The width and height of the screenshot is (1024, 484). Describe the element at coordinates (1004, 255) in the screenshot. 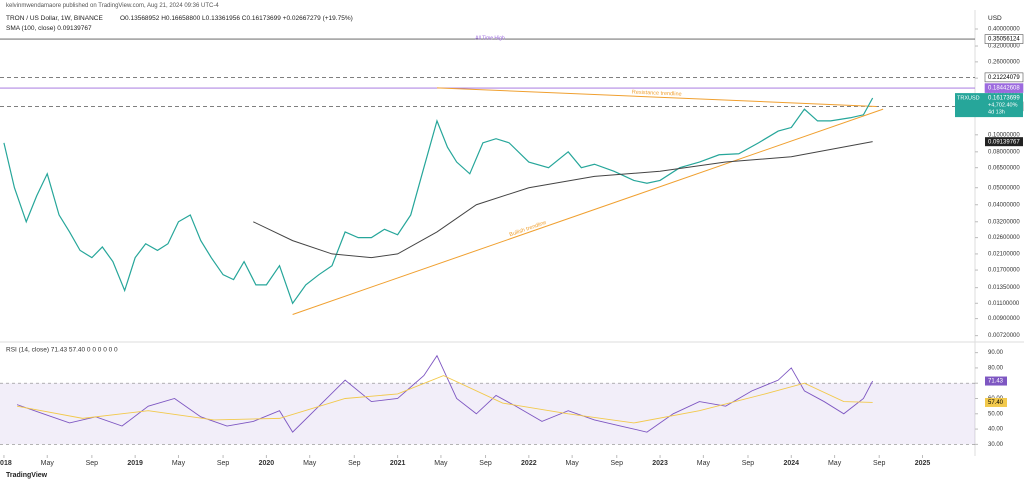

I see `y-tick-label: 0.02100000` at that location.